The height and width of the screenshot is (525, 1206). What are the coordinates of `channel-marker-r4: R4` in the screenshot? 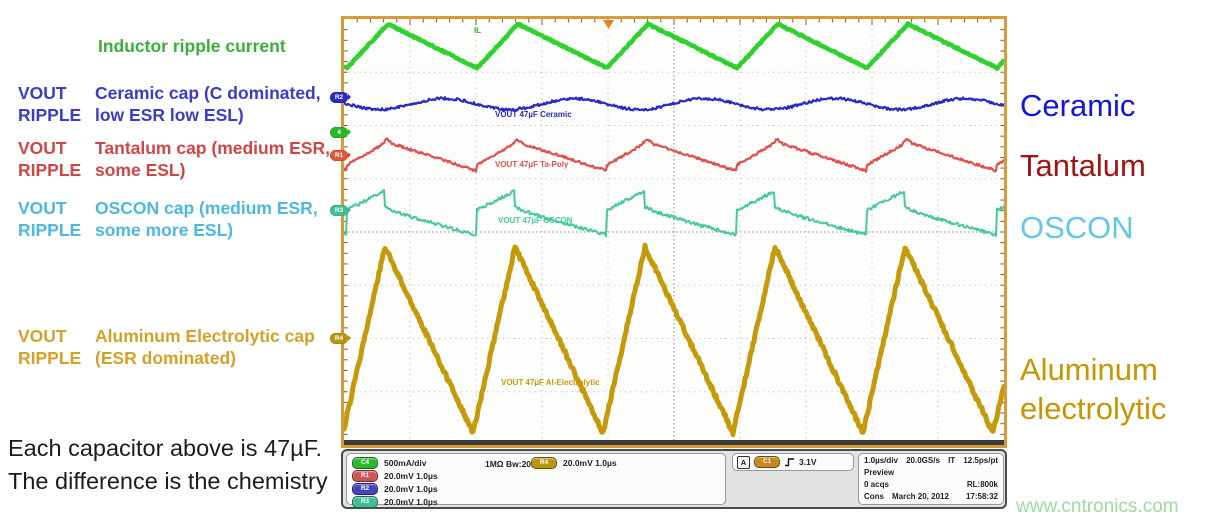 It's located at (340, 338).